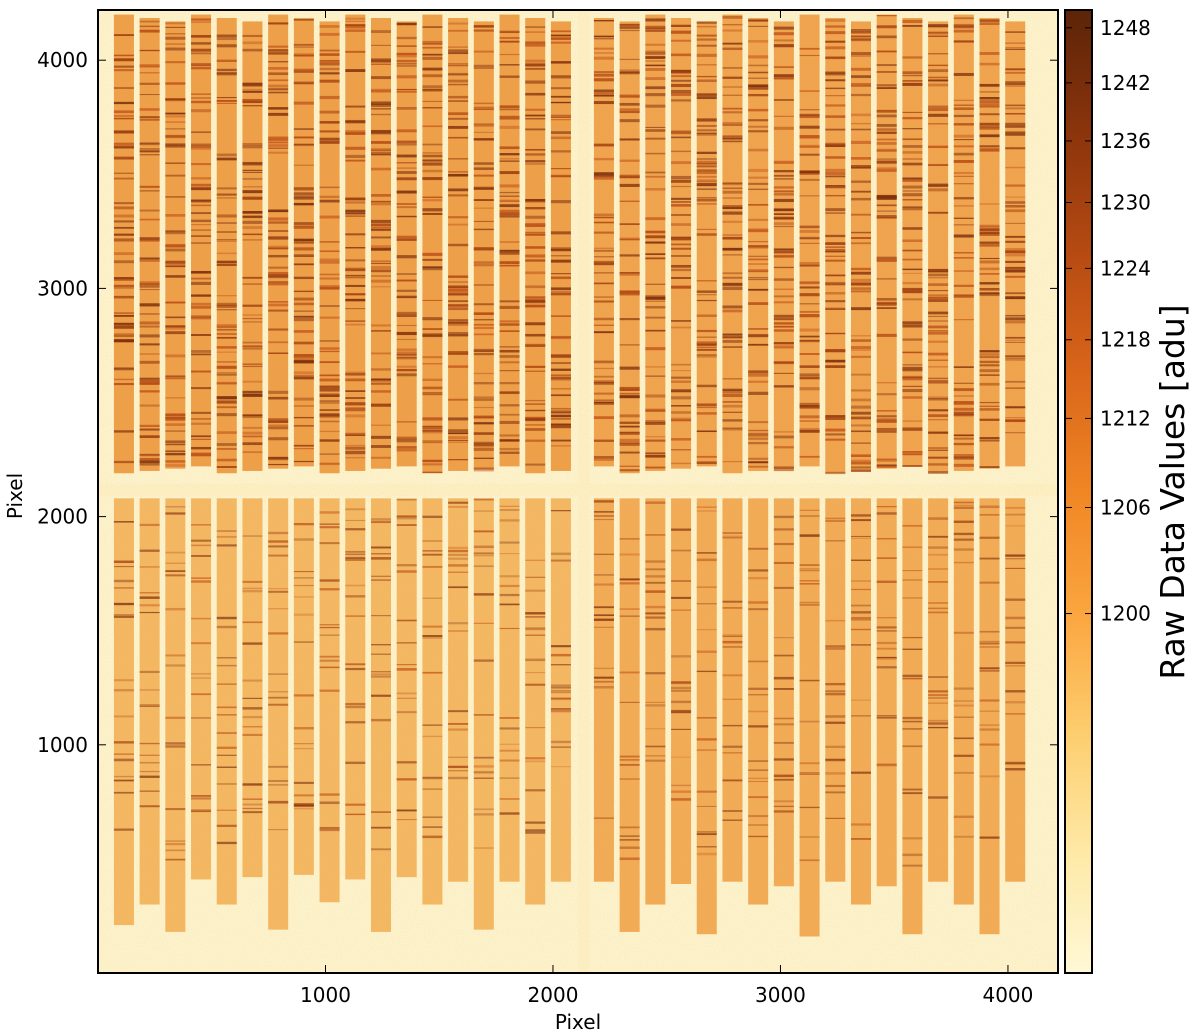 This screenshot has height=1036, width=1200. Describe the element at coordinates (325, 995) in the screenshot. I see `x-tick-label: 1000` at that location.